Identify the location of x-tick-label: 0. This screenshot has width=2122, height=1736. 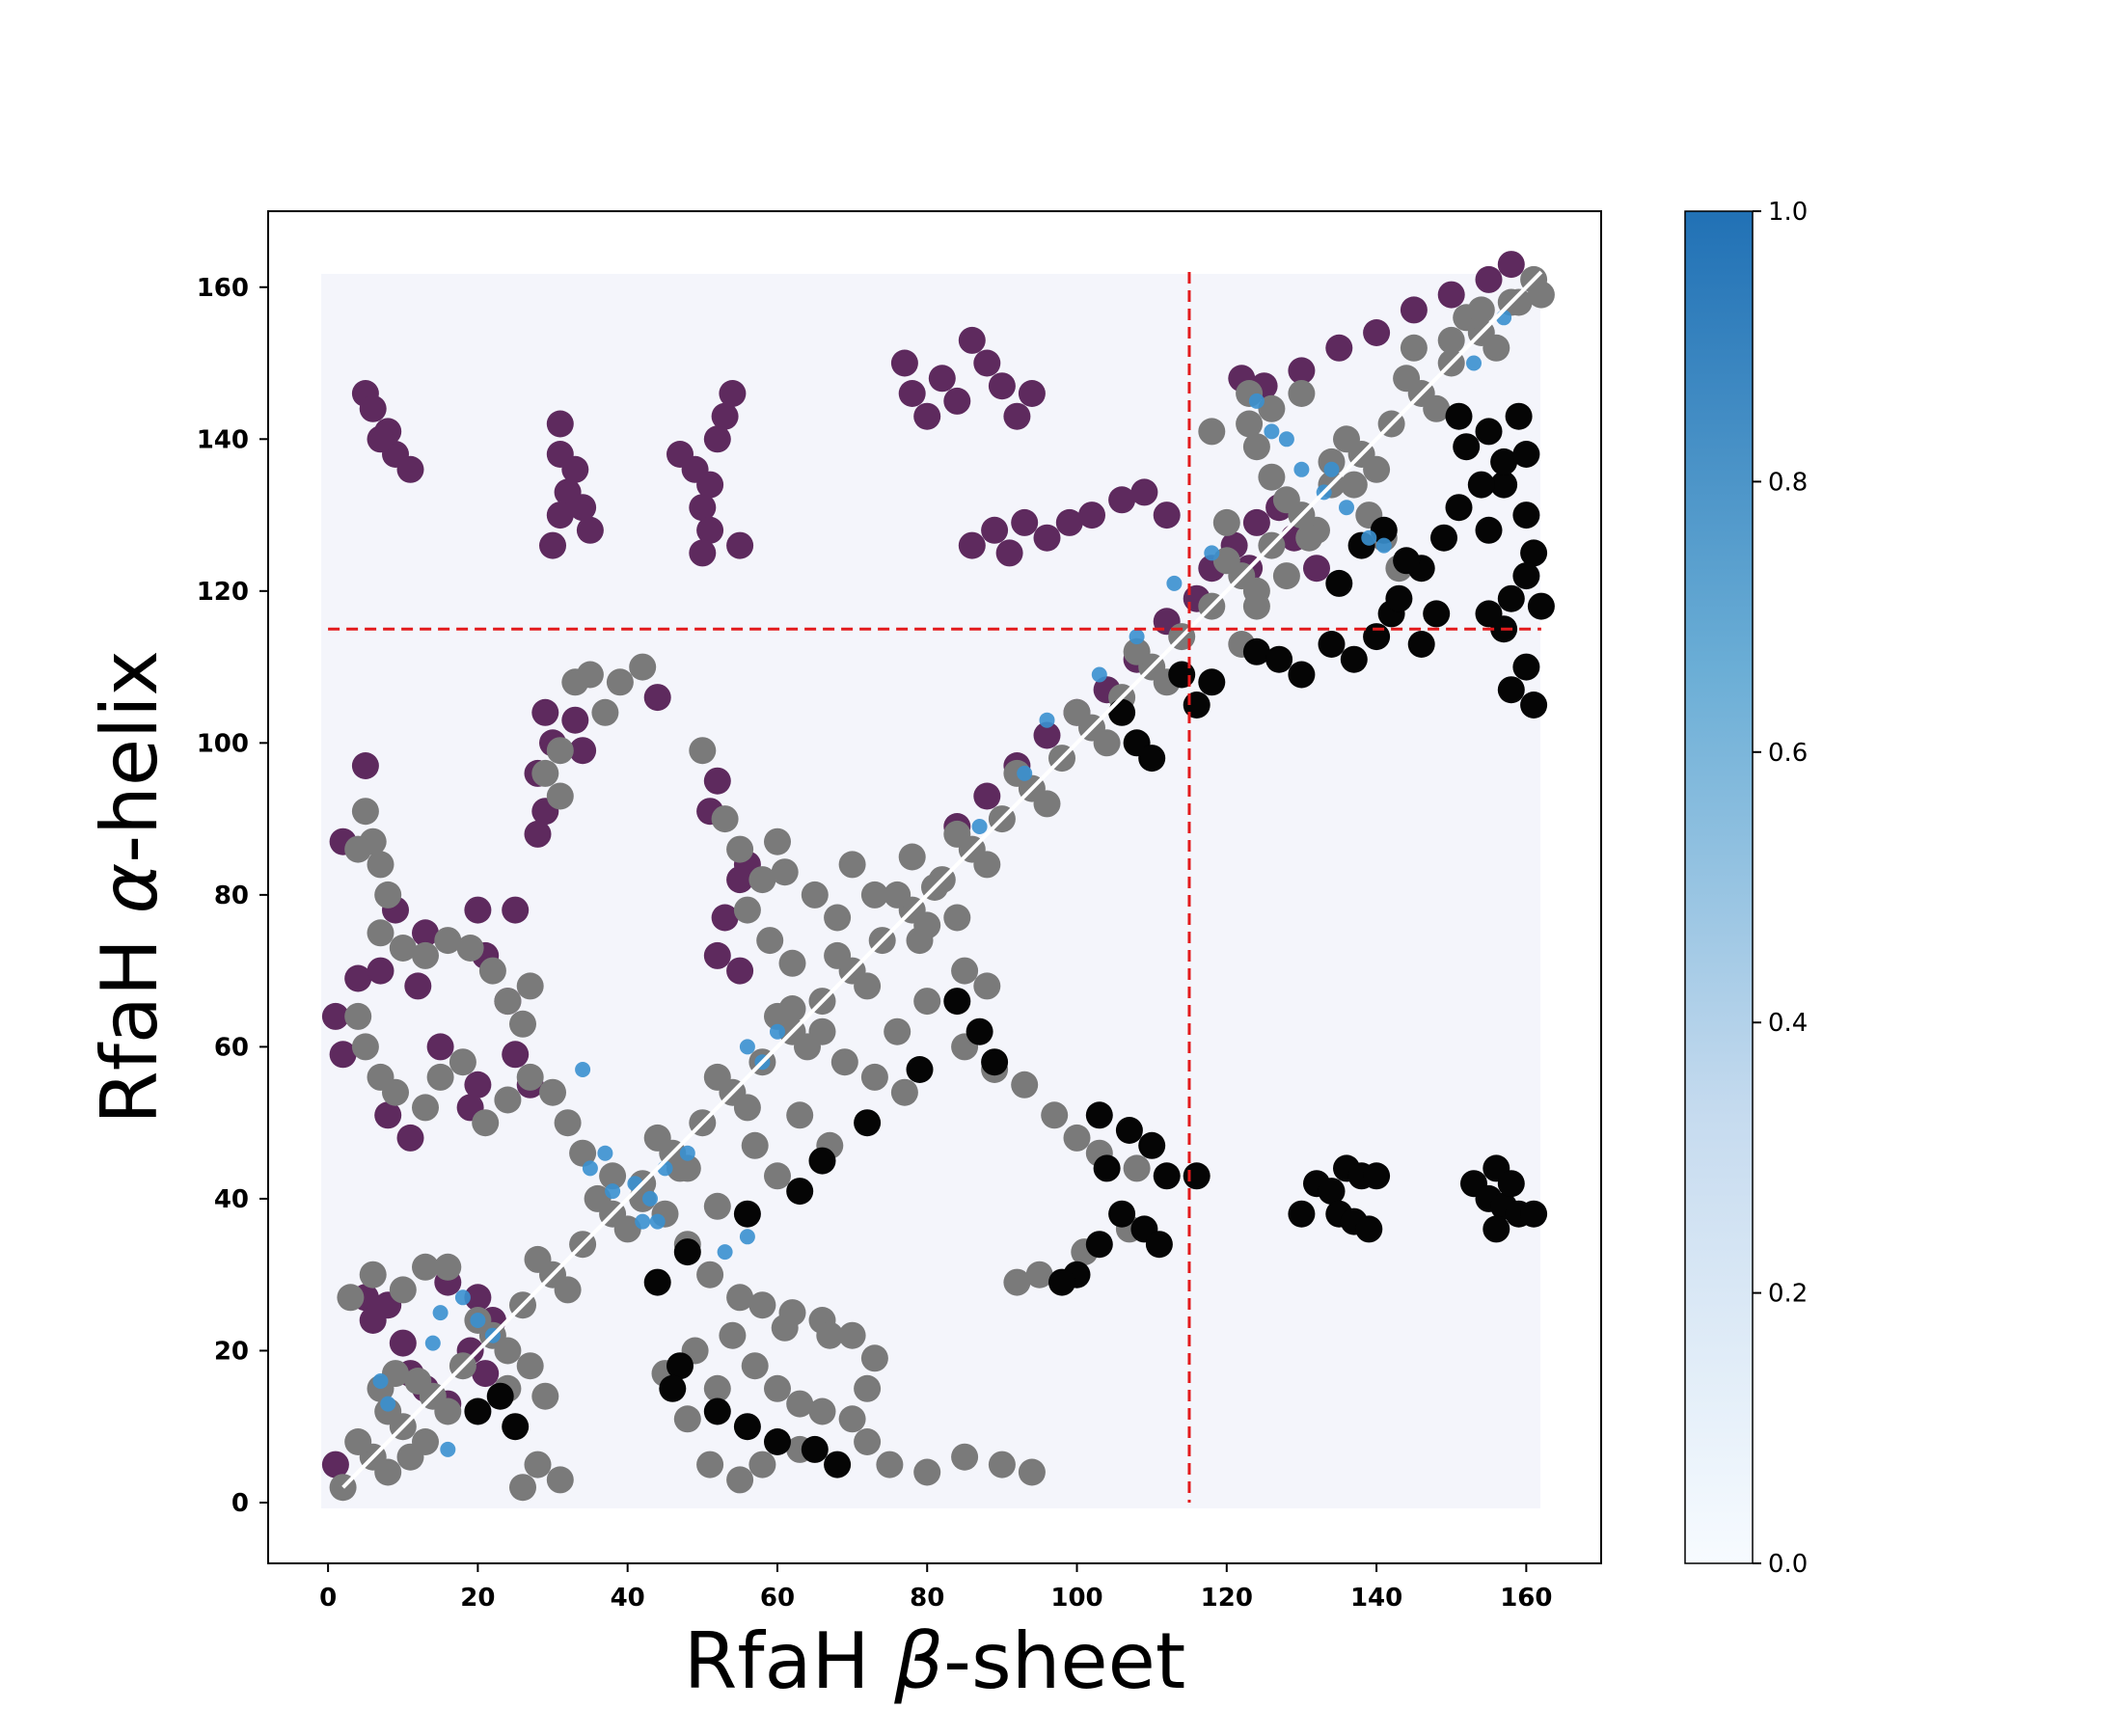
(328, 1598).